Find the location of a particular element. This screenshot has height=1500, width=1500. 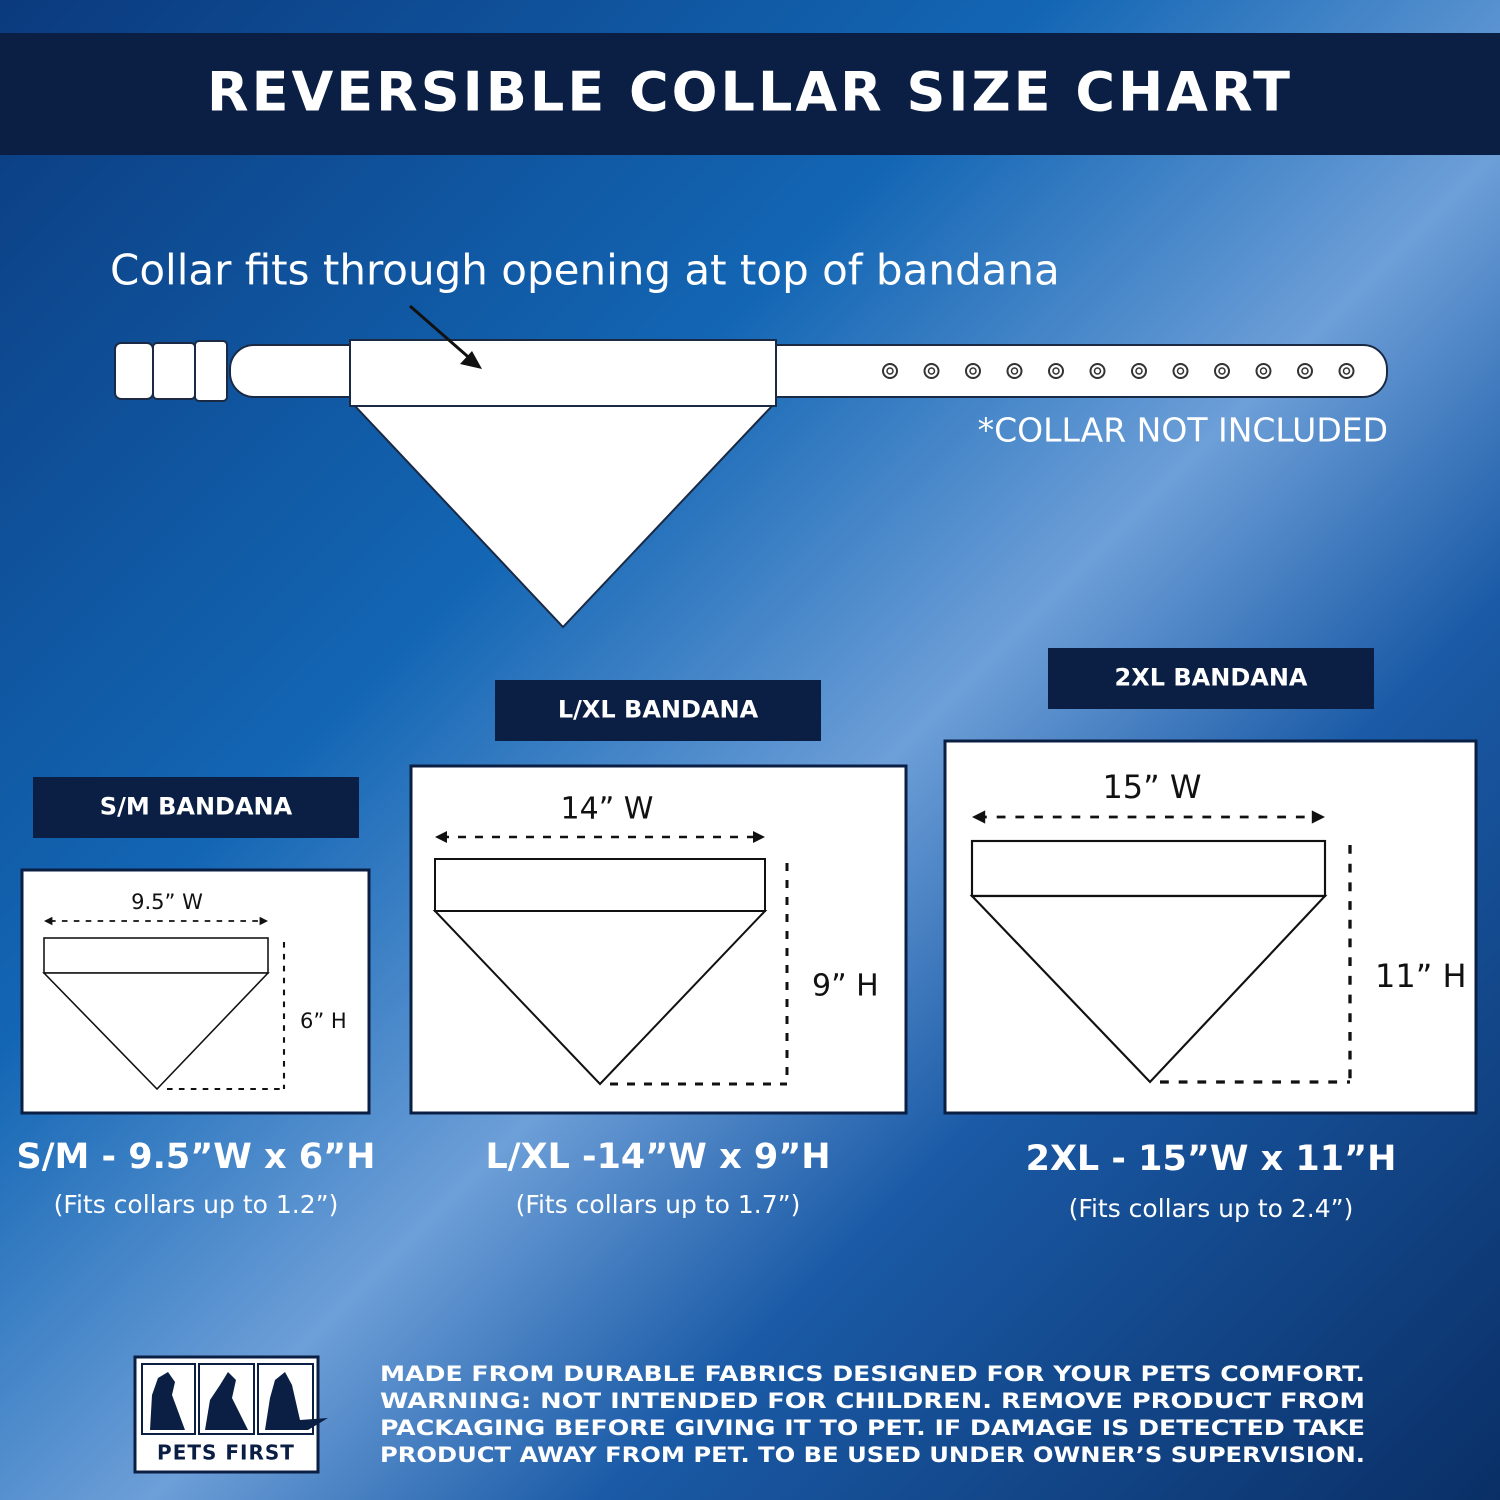

collar-holes is located at coordinates (1118, 371).